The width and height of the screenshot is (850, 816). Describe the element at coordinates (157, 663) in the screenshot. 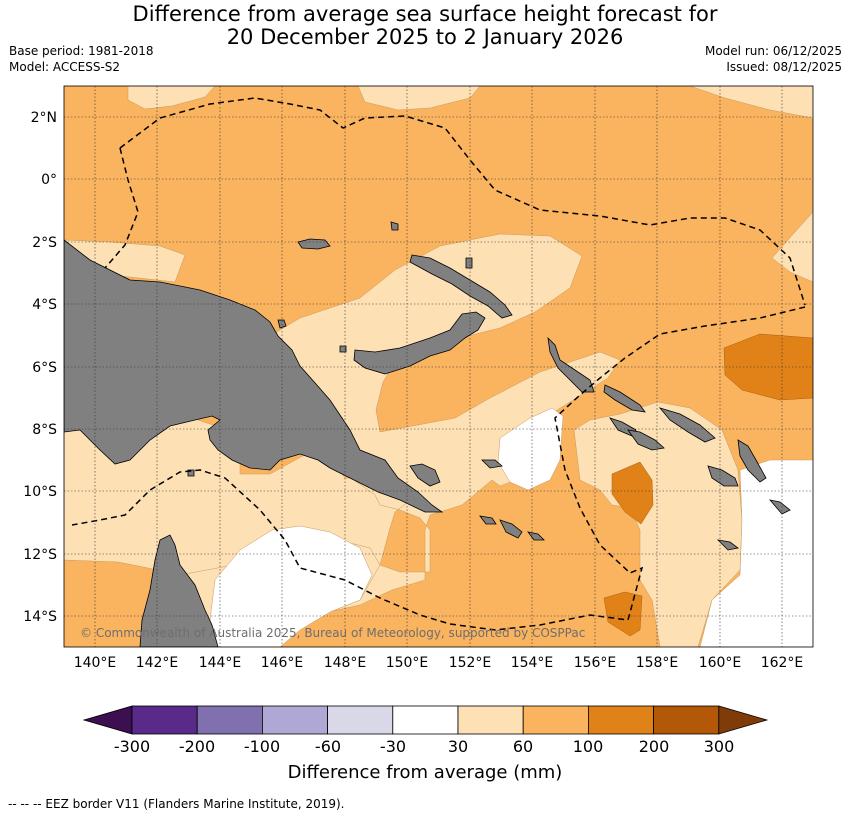

I see `lon-tick: 142°E` at that location.